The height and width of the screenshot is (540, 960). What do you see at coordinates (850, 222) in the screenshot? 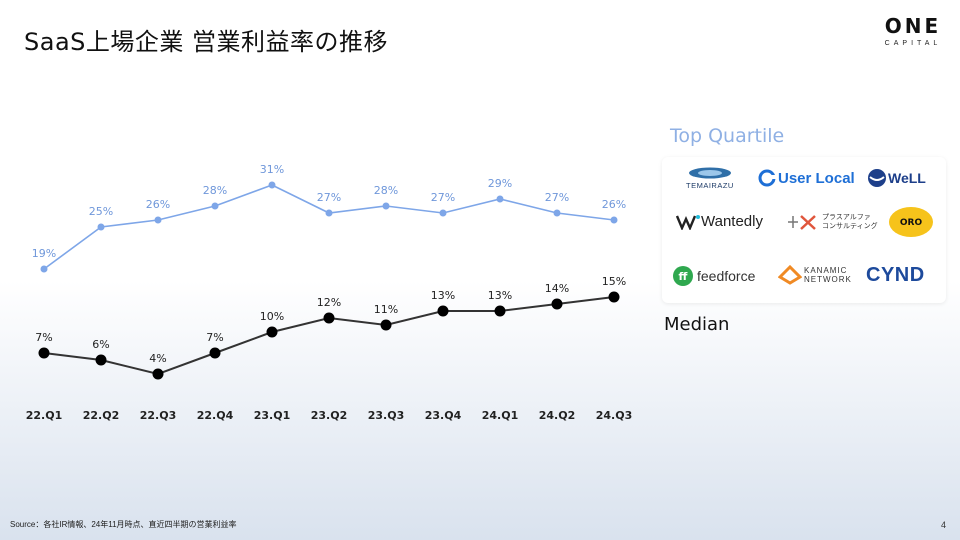
I see `plusalpha-logo-text: プラスアルファ コンサルティング` at bounding box center [850, 222].